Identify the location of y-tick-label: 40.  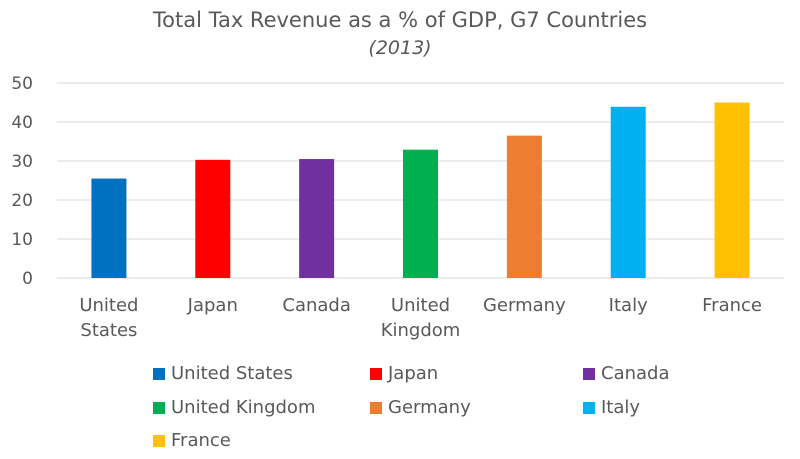
(22, 123).